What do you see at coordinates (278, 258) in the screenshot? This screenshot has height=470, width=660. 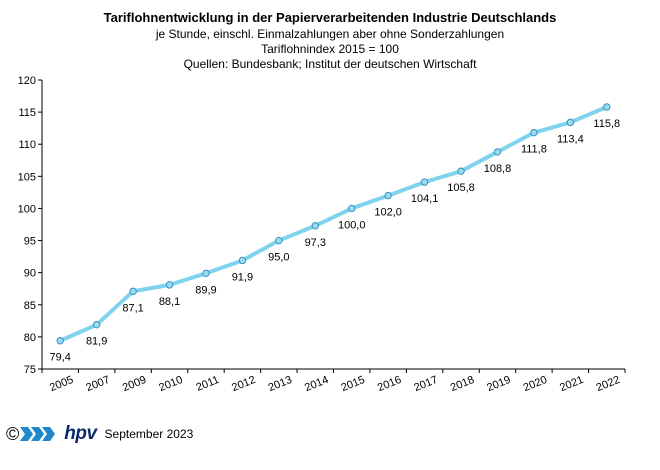 I see `data-label: 95,0` at bounding box center [278, 258].